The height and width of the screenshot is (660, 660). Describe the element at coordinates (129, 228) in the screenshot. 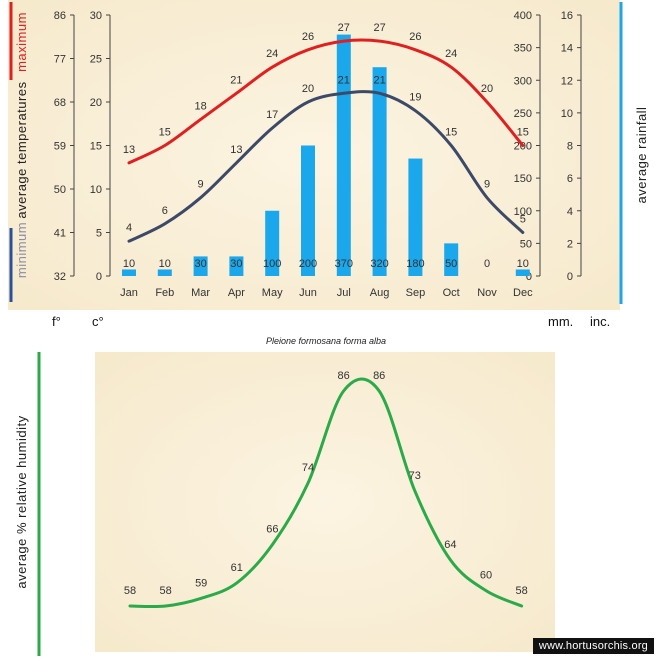

I see `minimum-data-label: 4` at that location.